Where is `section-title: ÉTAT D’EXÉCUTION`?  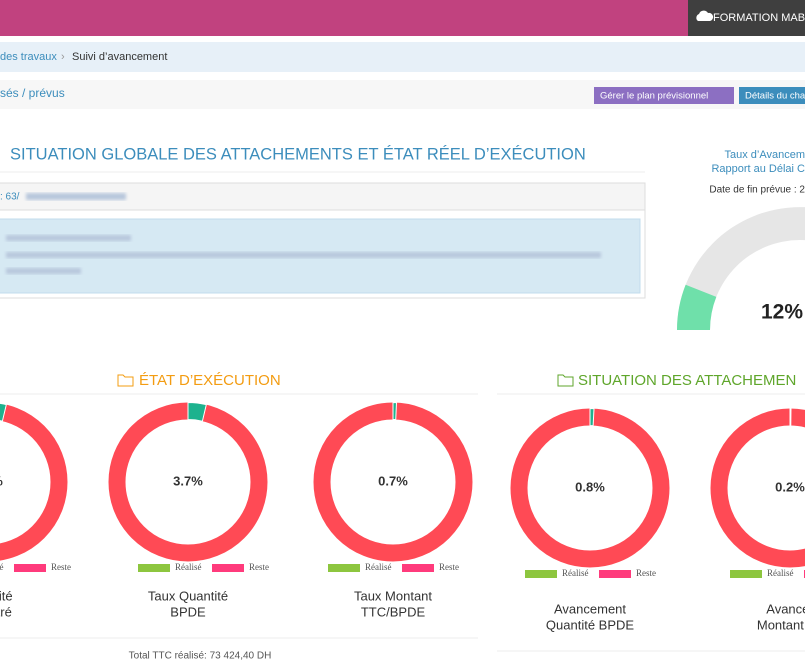 section-title: ÉTAT D’EXÉCUTION is located at coordinates (210, 380).